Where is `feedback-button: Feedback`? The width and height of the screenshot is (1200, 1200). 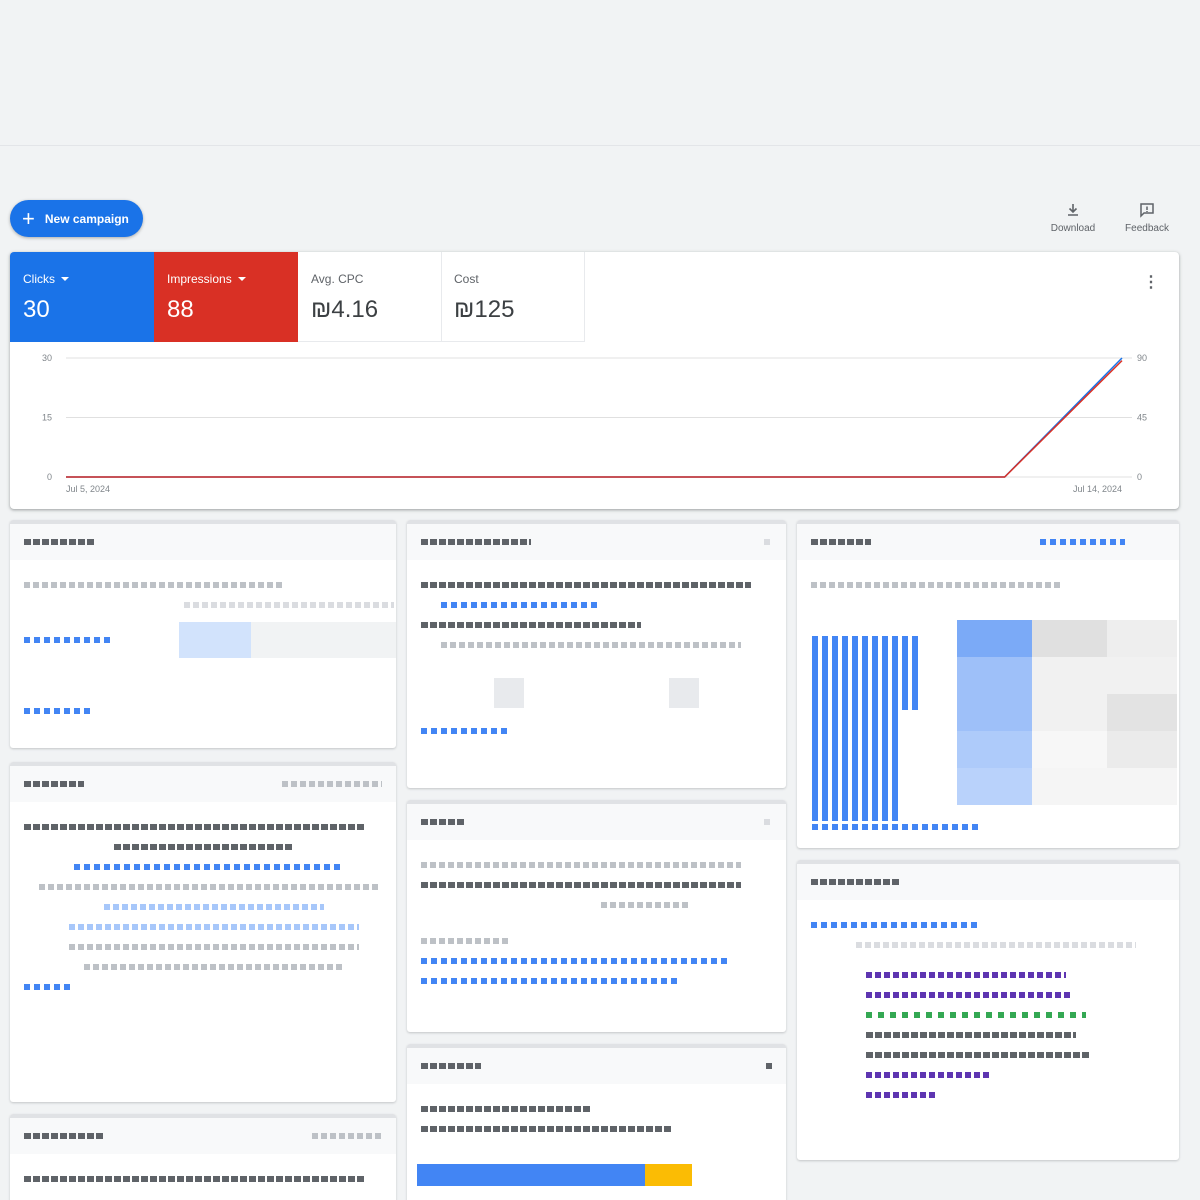 feedback-button: Feedback is located at coordinates (1147, 220).